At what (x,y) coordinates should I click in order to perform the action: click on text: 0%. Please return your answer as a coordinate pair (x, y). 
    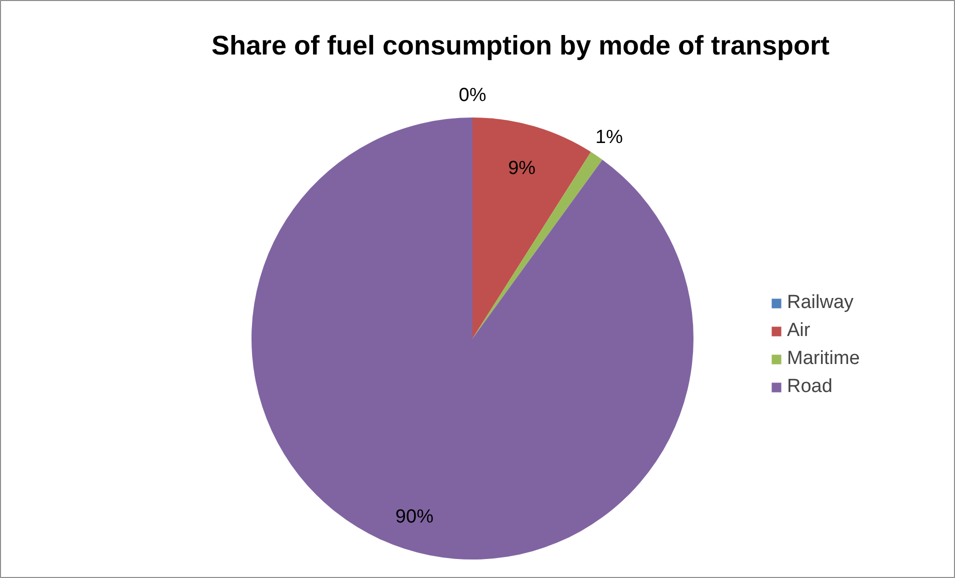
    Looking at the image, I should click on (472, 95).